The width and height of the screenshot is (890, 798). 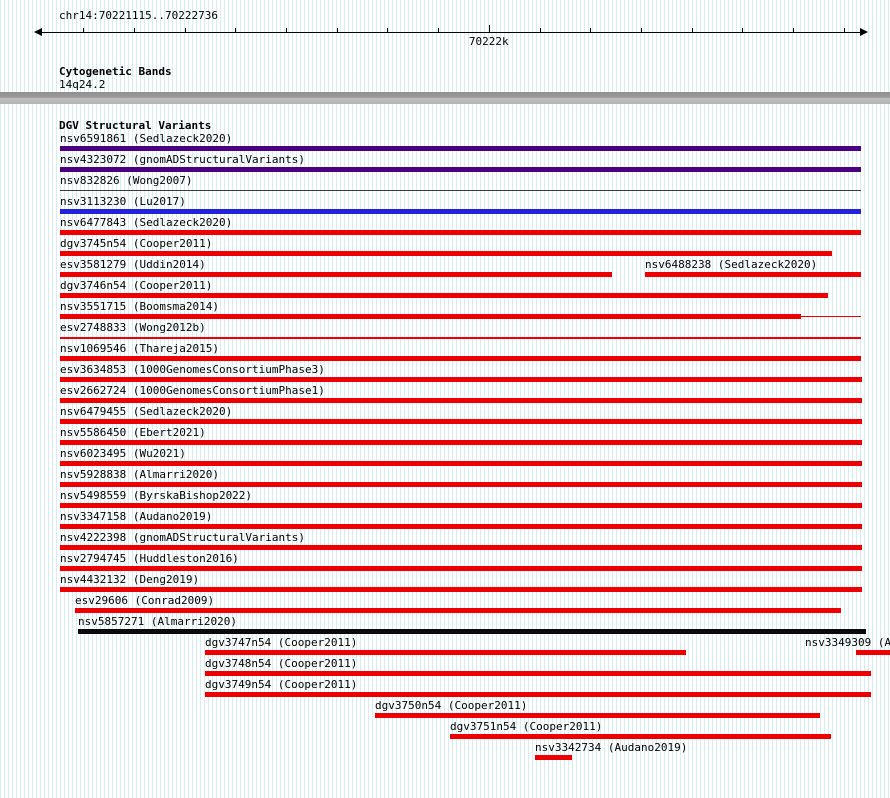 What do you see at coordinates (138, 15) in the screenshot?
I see `region-coordinates-label: chr14:70221115..70222736` at bounding box center [138, 15].